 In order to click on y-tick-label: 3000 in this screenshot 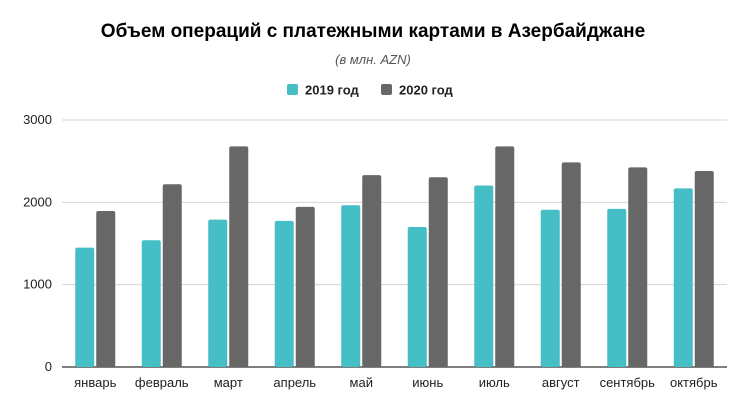, I will do `click(37, 119)`.